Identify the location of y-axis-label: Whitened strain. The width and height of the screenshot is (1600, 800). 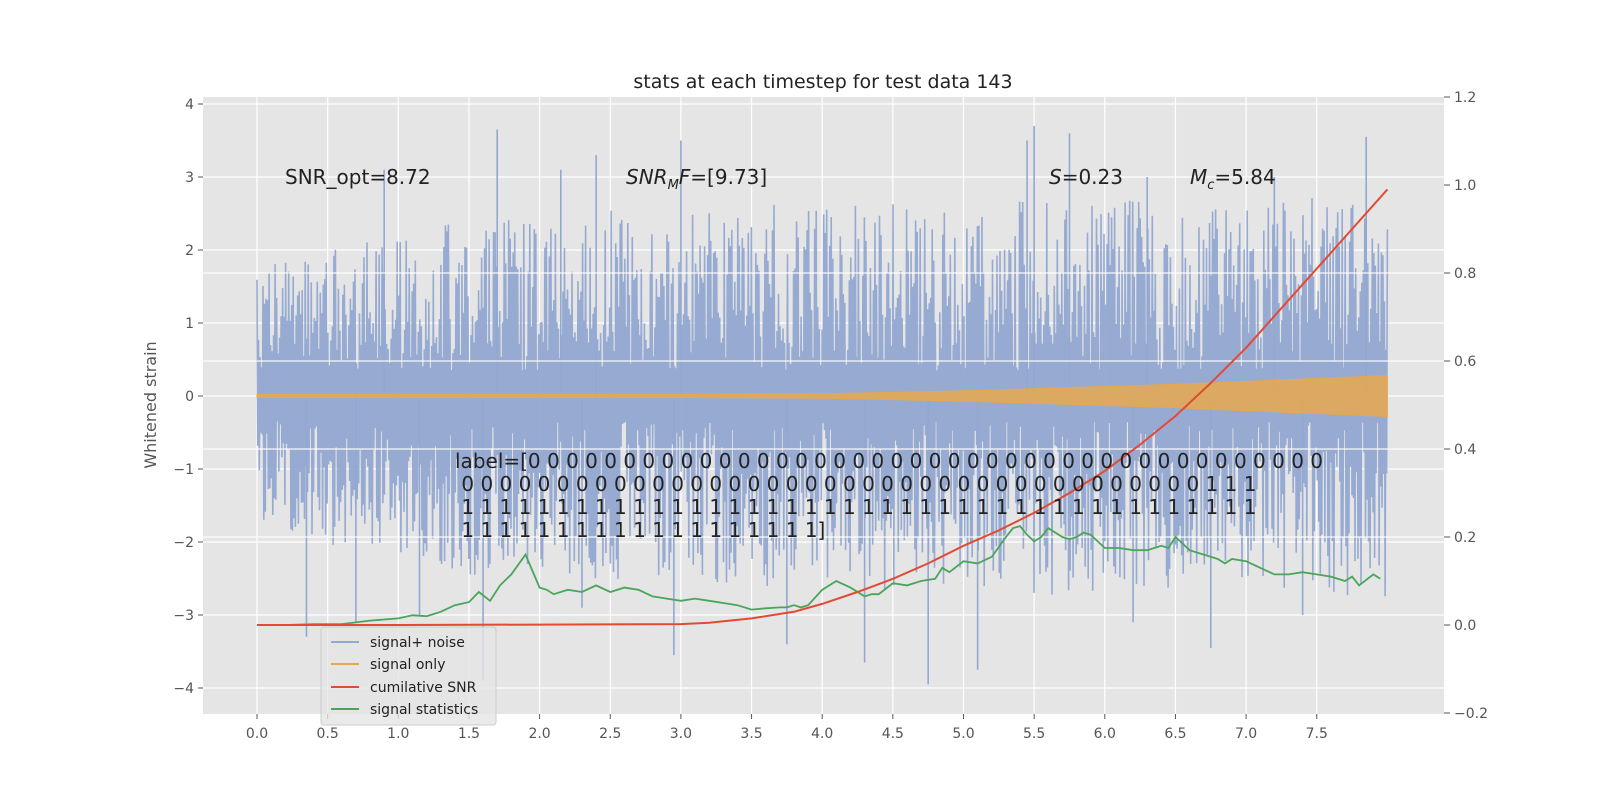
(150, 404).